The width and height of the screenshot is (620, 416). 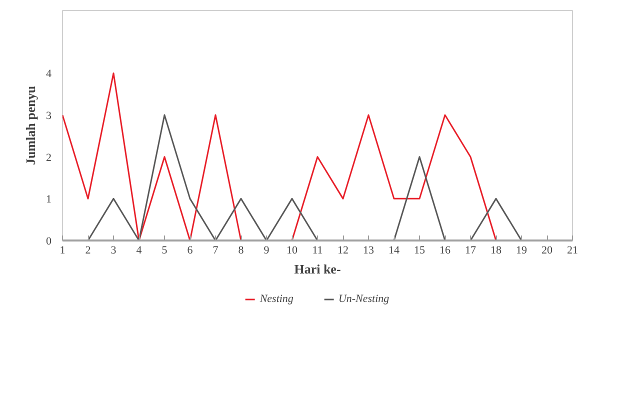 What do you see at coordinates (30, 126) in the screenshot?
I see `y-axis-title: Jumlah penyu` at bounding box center [30, 126].